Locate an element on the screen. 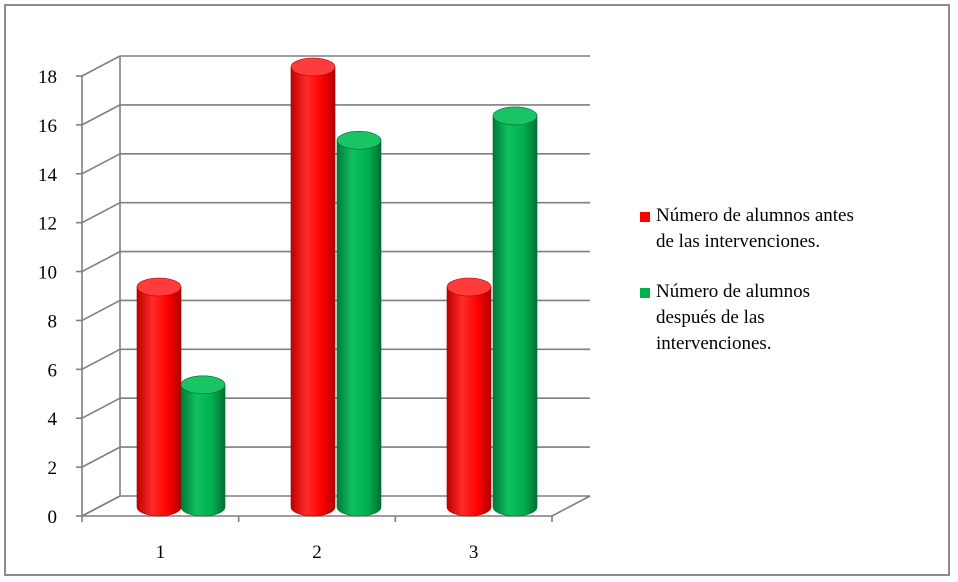  y-tick-label: 8 is located at coordinates (53, 321).